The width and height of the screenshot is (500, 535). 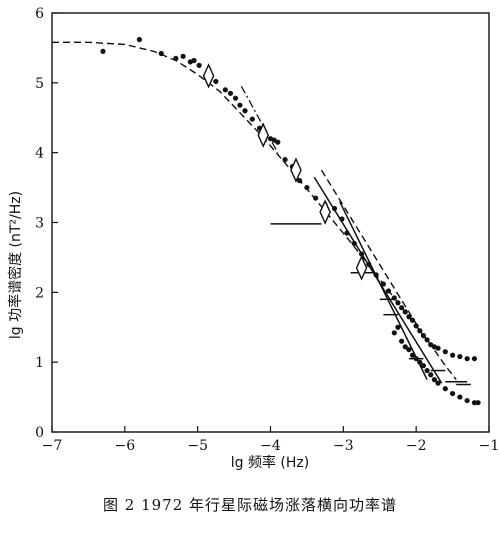 I want to click on x-tick-label: −5, so click(x=197, y=446).